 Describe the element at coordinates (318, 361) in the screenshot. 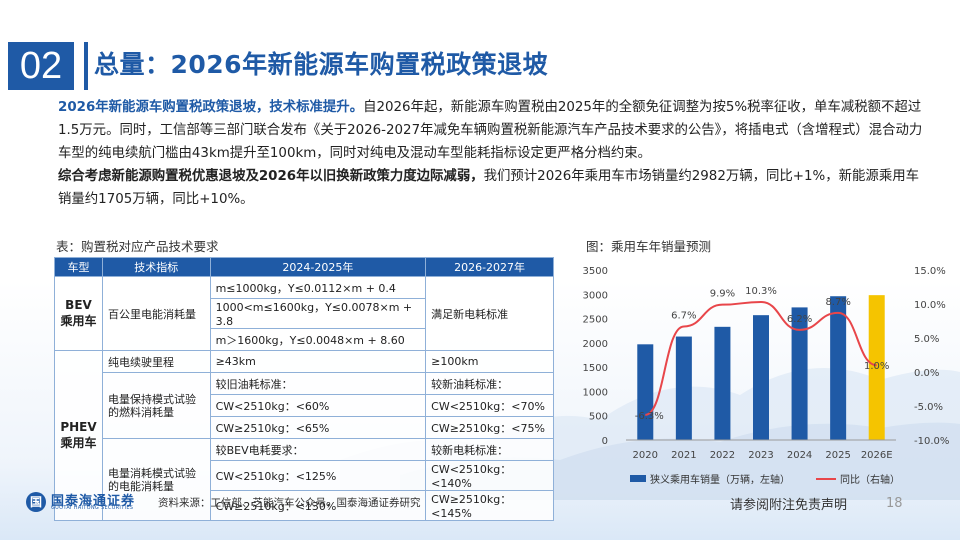

I see `phev-range-old: ≥43km` at that location.